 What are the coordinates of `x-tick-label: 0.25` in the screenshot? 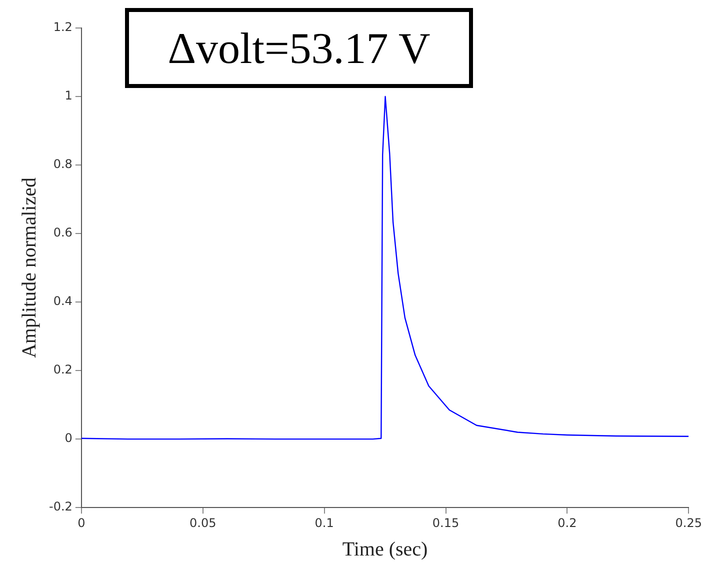 It's located at (688, 523).